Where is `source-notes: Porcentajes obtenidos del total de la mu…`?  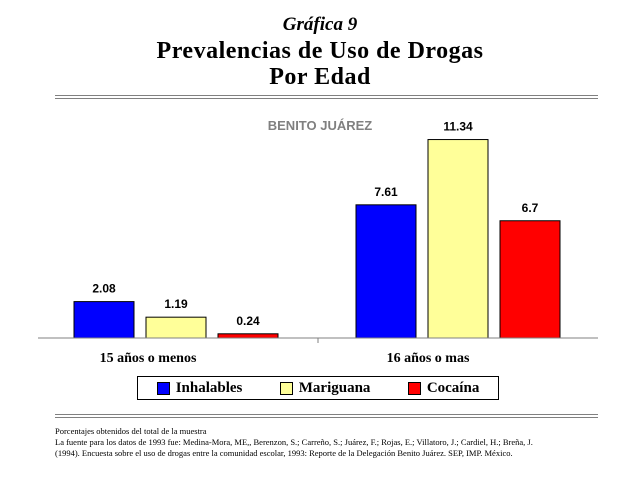 source-notes: Porcentajes obtenidos del total de la mu… is located at coordinates (335, 442).